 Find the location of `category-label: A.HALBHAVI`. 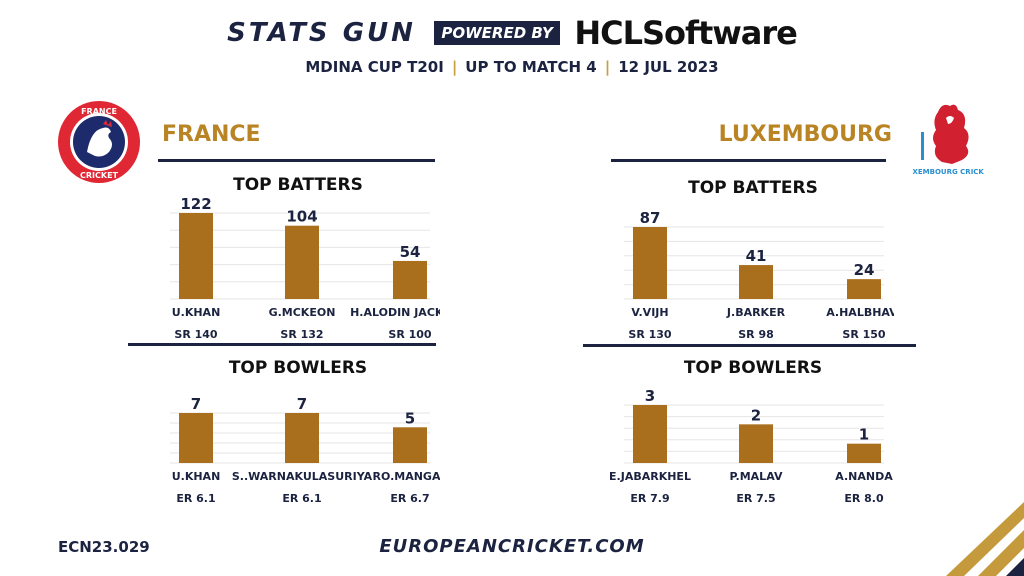

category-label: A.HALBHAVI is located at coordinates (860, 312).